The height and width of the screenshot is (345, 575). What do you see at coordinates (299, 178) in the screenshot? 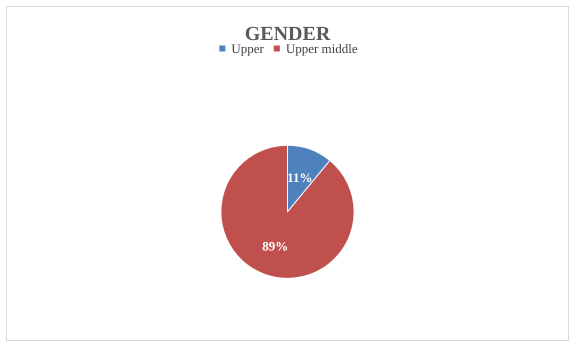
I see `data-label: 11%` at bounding box center [299, 178].